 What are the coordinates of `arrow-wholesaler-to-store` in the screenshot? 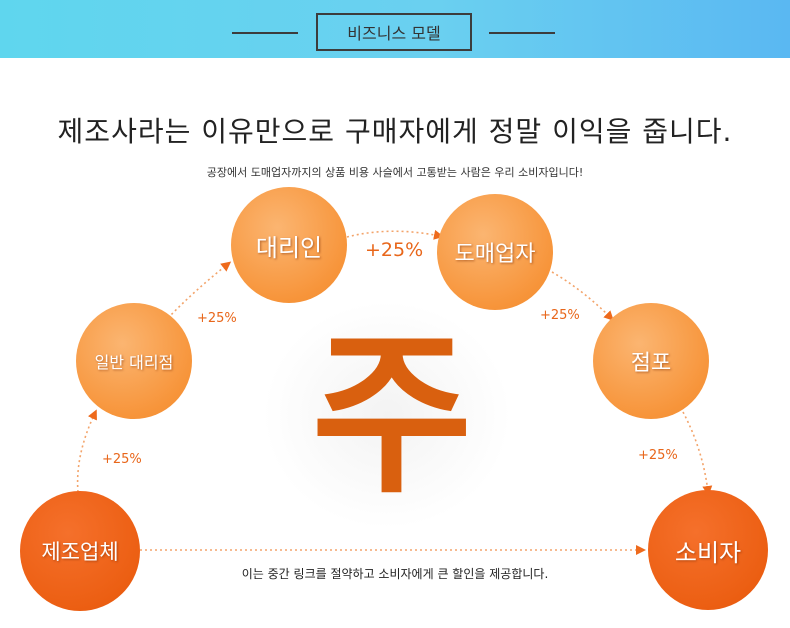 It's located at (582, 296).